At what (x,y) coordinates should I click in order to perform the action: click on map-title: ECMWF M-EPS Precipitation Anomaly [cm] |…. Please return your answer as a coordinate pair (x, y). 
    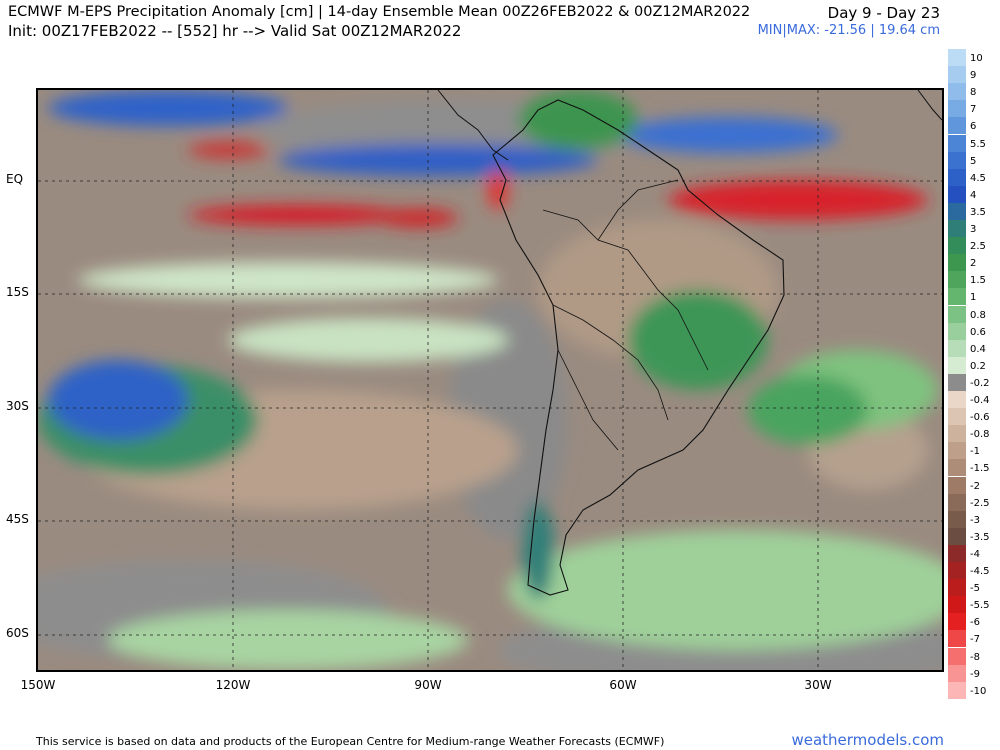
    Looking at the image, I should click on (379, 12).